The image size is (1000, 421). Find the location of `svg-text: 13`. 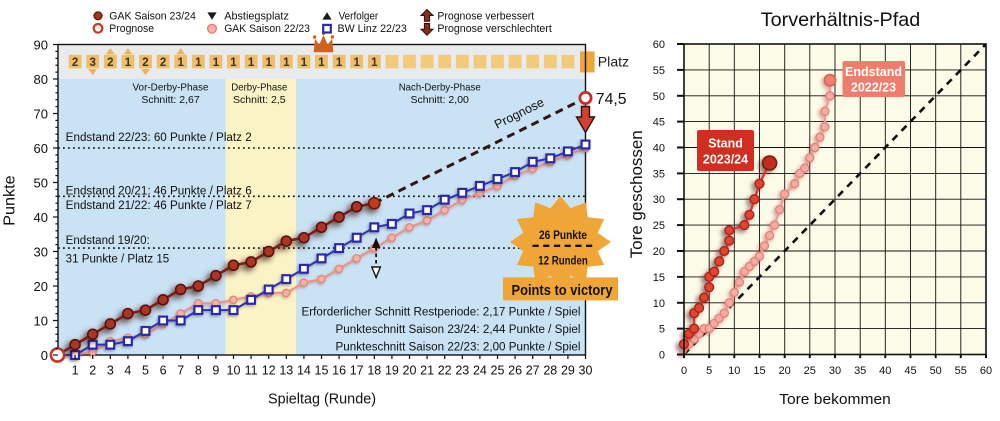

svg-text: 13 is located at coordinates (286, 371).